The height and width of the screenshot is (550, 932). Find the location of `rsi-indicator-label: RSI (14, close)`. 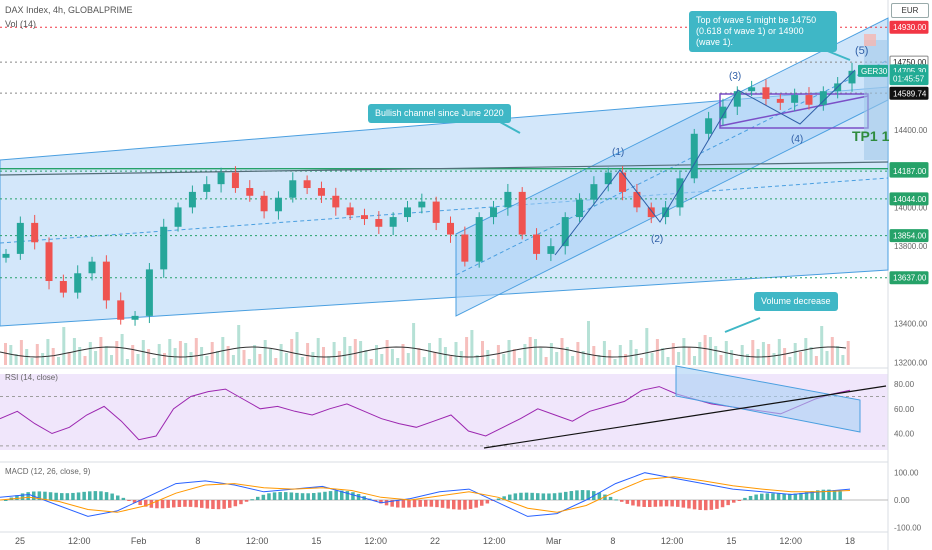

rsi-indicator-label: RSI (14, close) is located at coordinates (31, 377).